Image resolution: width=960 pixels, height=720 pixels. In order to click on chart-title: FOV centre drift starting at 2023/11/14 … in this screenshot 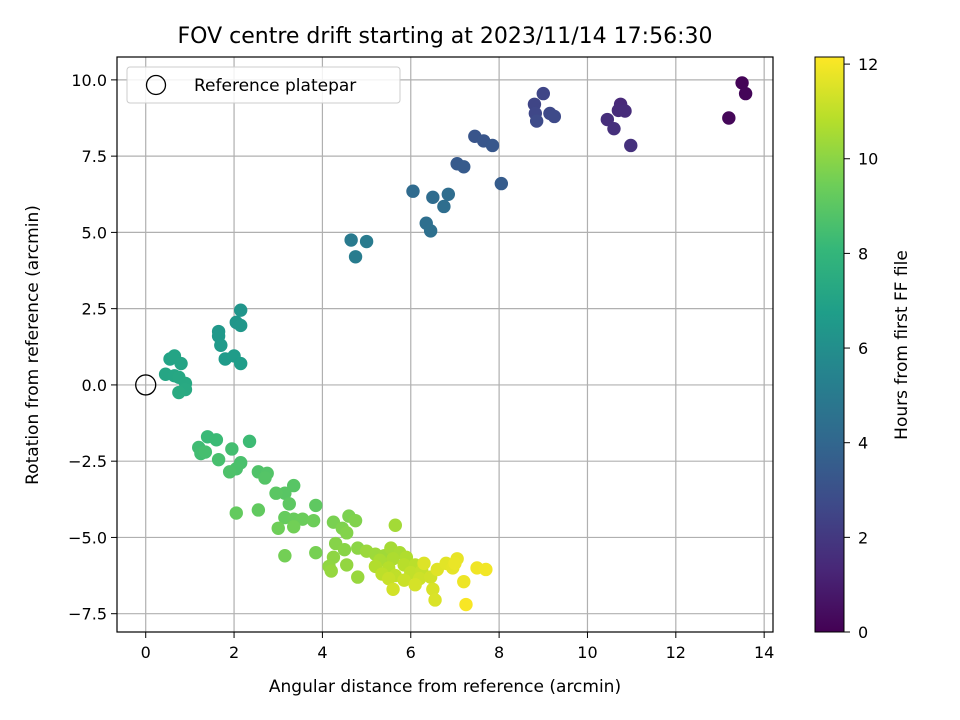, I will do `click(445, 36)`.